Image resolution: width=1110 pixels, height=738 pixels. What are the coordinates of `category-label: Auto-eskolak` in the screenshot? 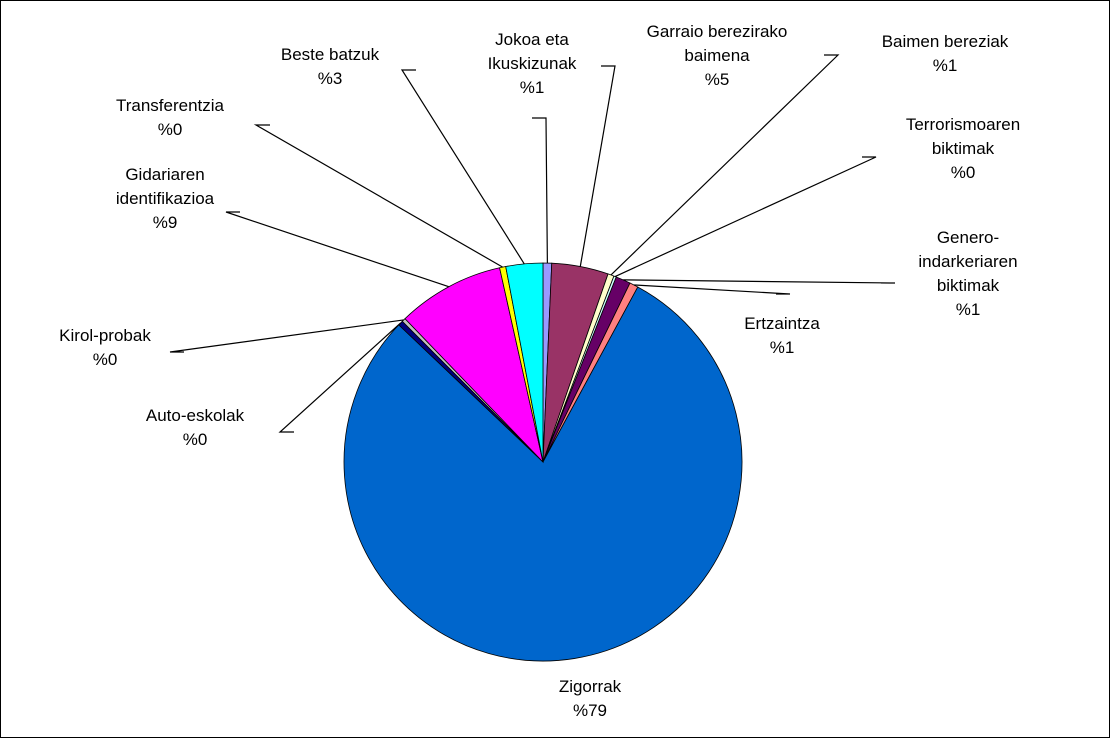 It's located at (195, 415).